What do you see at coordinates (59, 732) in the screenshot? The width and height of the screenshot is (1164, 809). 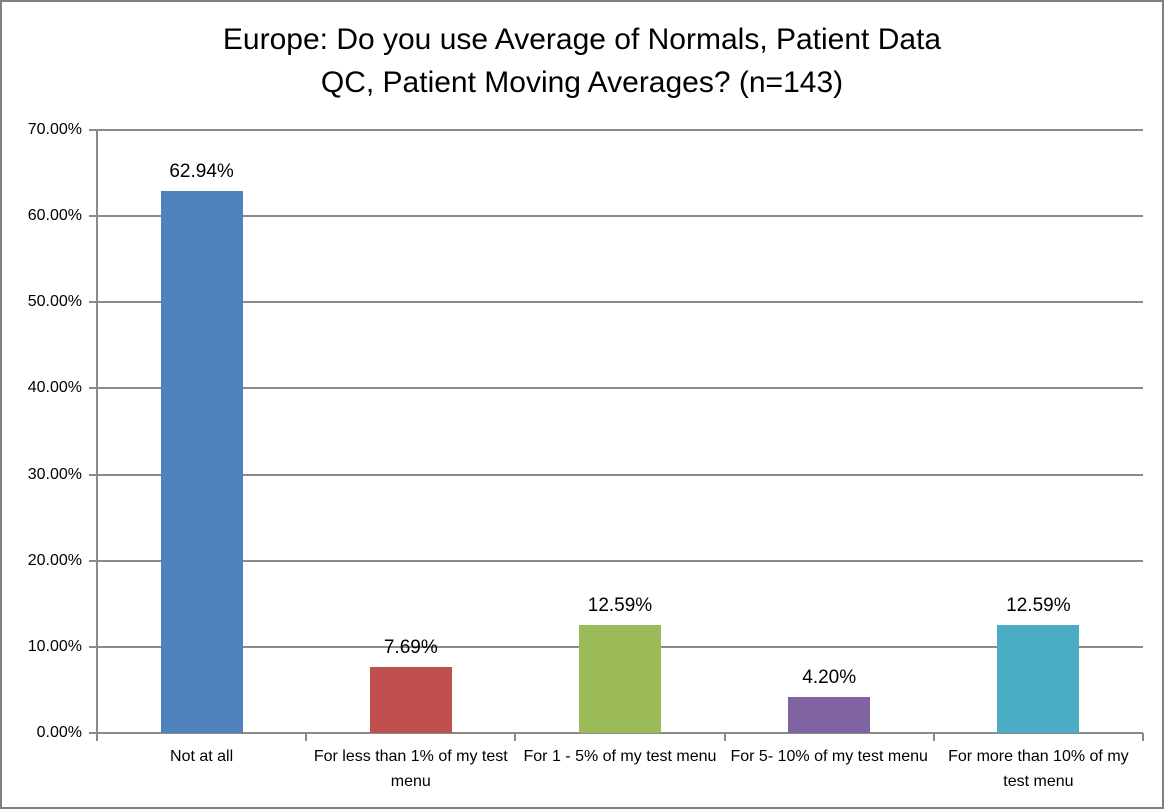 I see `y-tick-label: 0.00%` at bounding box center [59, 732].